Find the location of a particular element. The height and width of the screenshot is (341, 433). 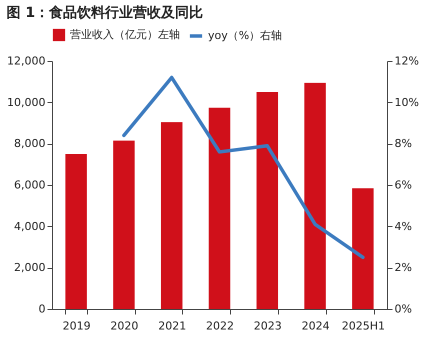

y2-tick-label: 10% is located at coordinates (406, 102).